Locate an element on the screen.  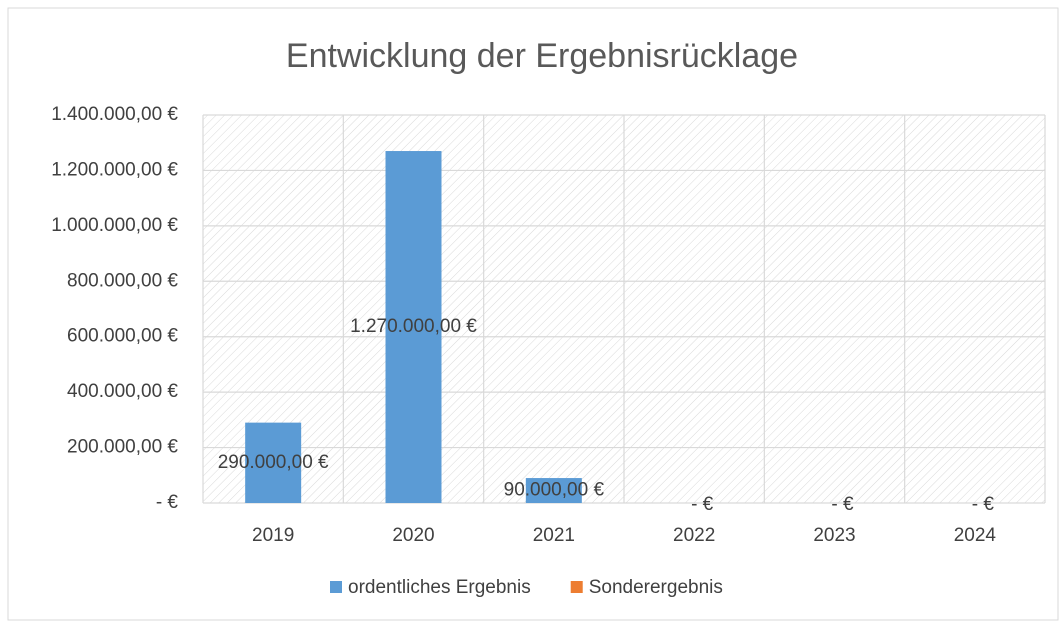
data-label: 290.000,00 € is located at coordinates (273, 462).